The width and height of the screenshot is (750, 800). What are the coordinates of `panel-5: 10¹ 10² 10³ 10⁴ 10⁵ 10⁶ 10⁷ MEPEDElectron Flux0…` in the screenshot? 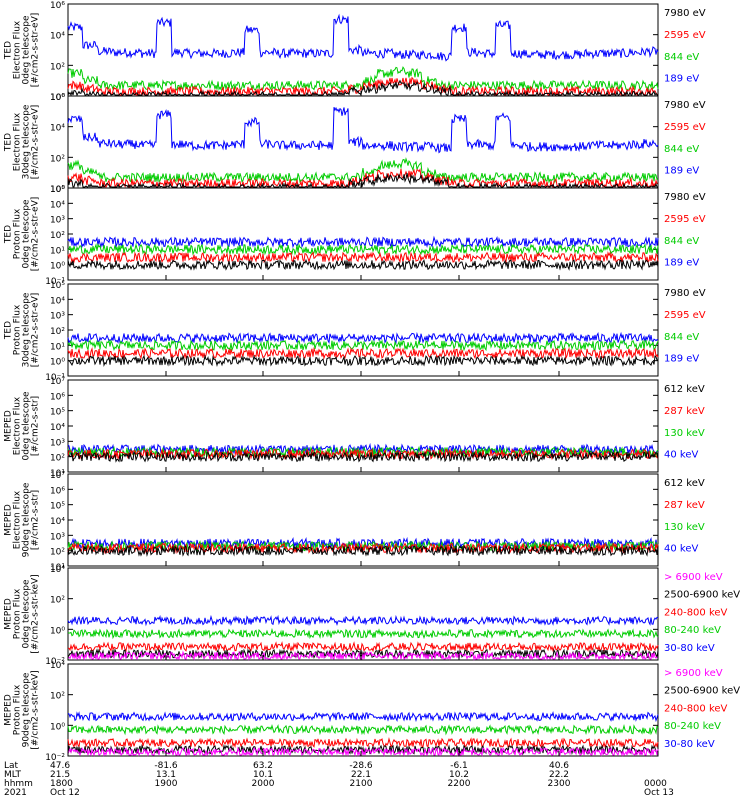 It's located at (354, 428).